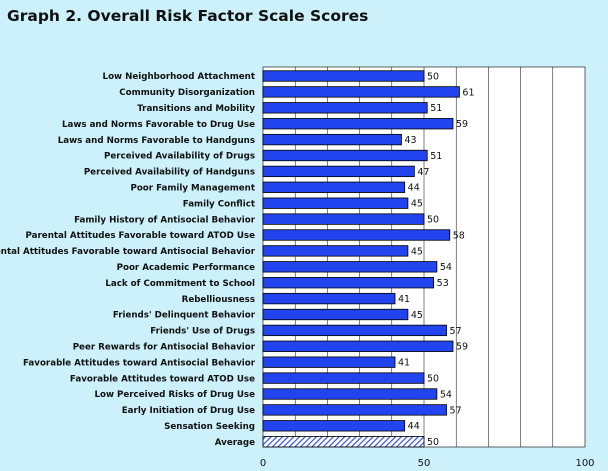  I want to click on data-label: 61, so click(468, 92).